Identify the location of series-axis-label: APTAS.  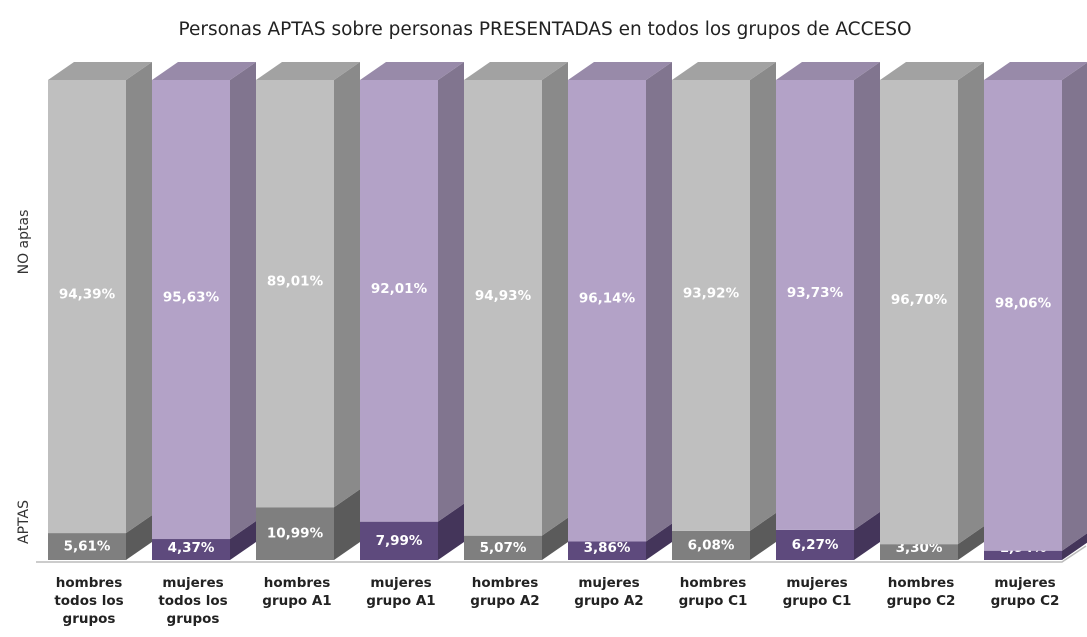
(24, 522).